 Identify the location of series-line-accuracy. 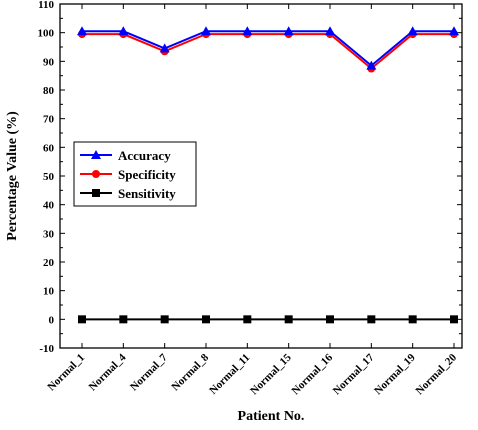
(268, 48).